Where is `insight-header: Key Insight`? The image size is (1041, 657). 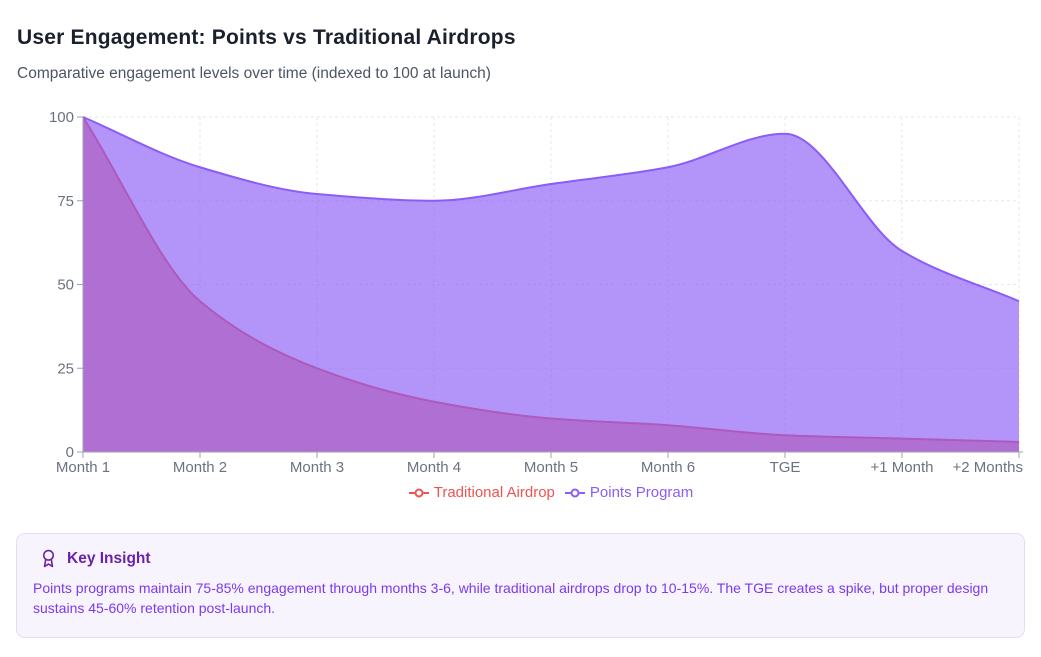
insight-header: Key Insight is located at coordinates (523, 558).